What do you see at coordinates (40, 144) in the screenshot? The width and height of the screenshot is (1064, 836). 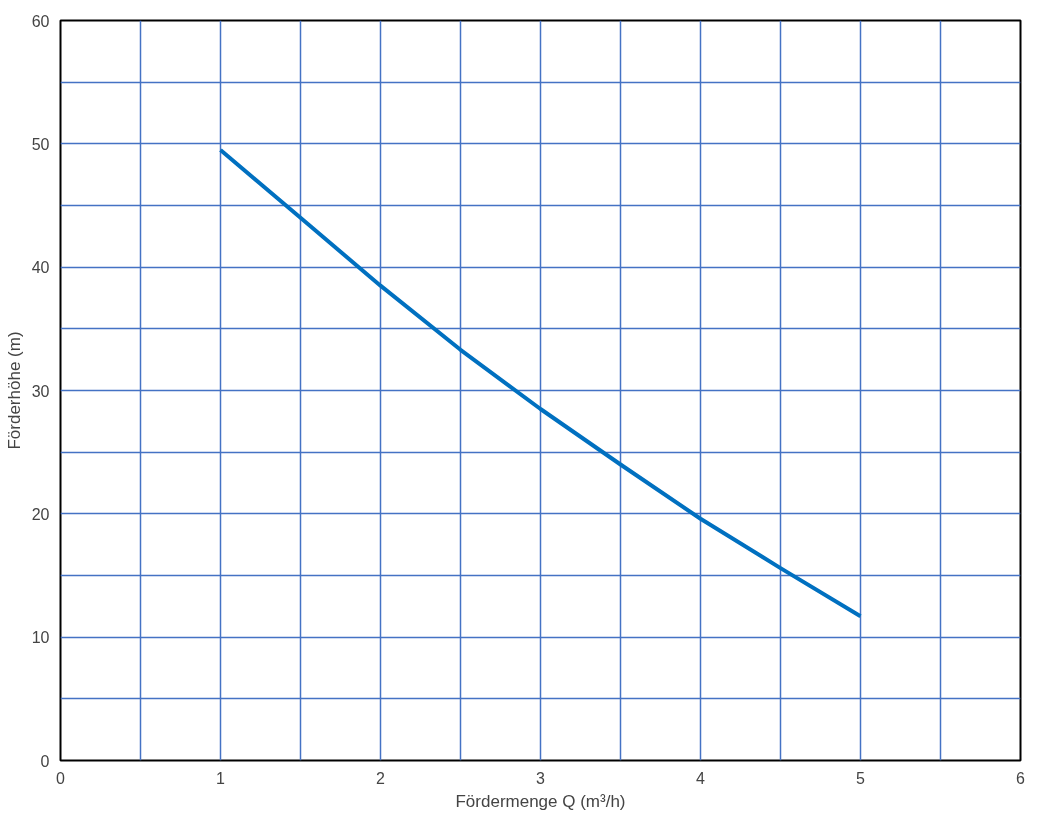 I see `y-tick-label: 50` at bounding box center [40, 144].